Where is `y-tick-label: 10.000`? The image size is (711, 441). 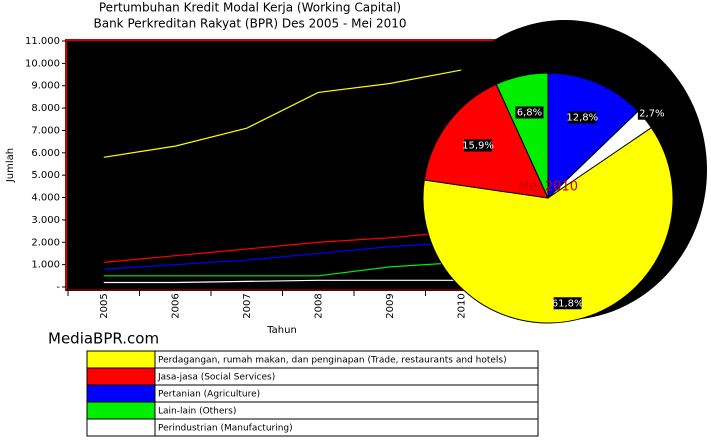
y-tick-label: 10.000 is located at coordinates (42, 63).